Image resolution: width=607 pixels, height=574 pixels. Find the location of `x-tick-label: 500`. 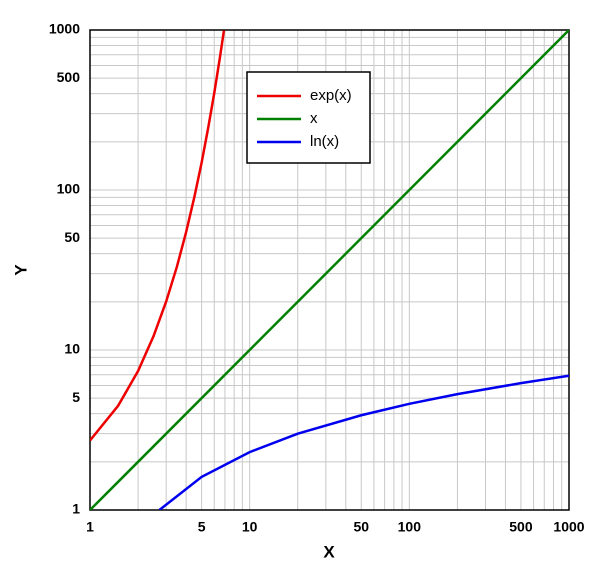

x-tick-label: 500 is located at coordinates (521, 527).